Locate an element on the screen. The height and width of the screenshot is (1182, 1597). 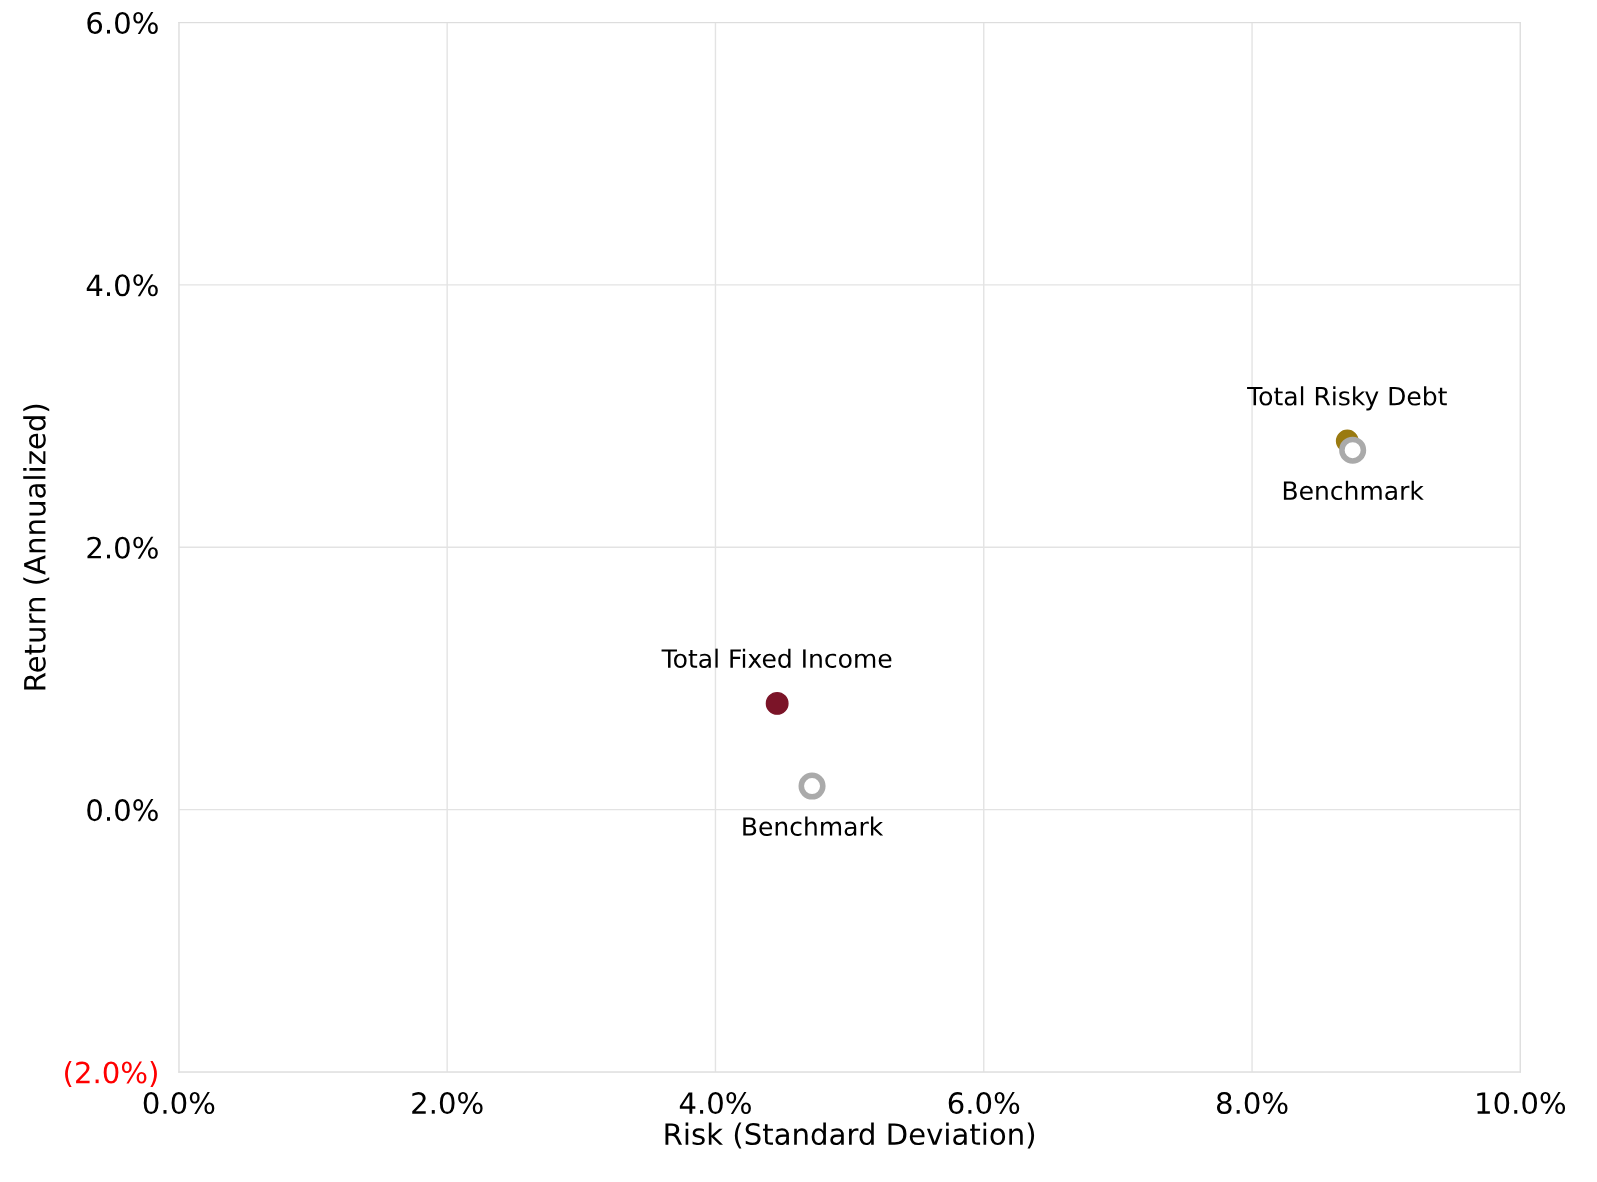
y-tick-label: (2.0%) is located at coordinates (111, 1074).